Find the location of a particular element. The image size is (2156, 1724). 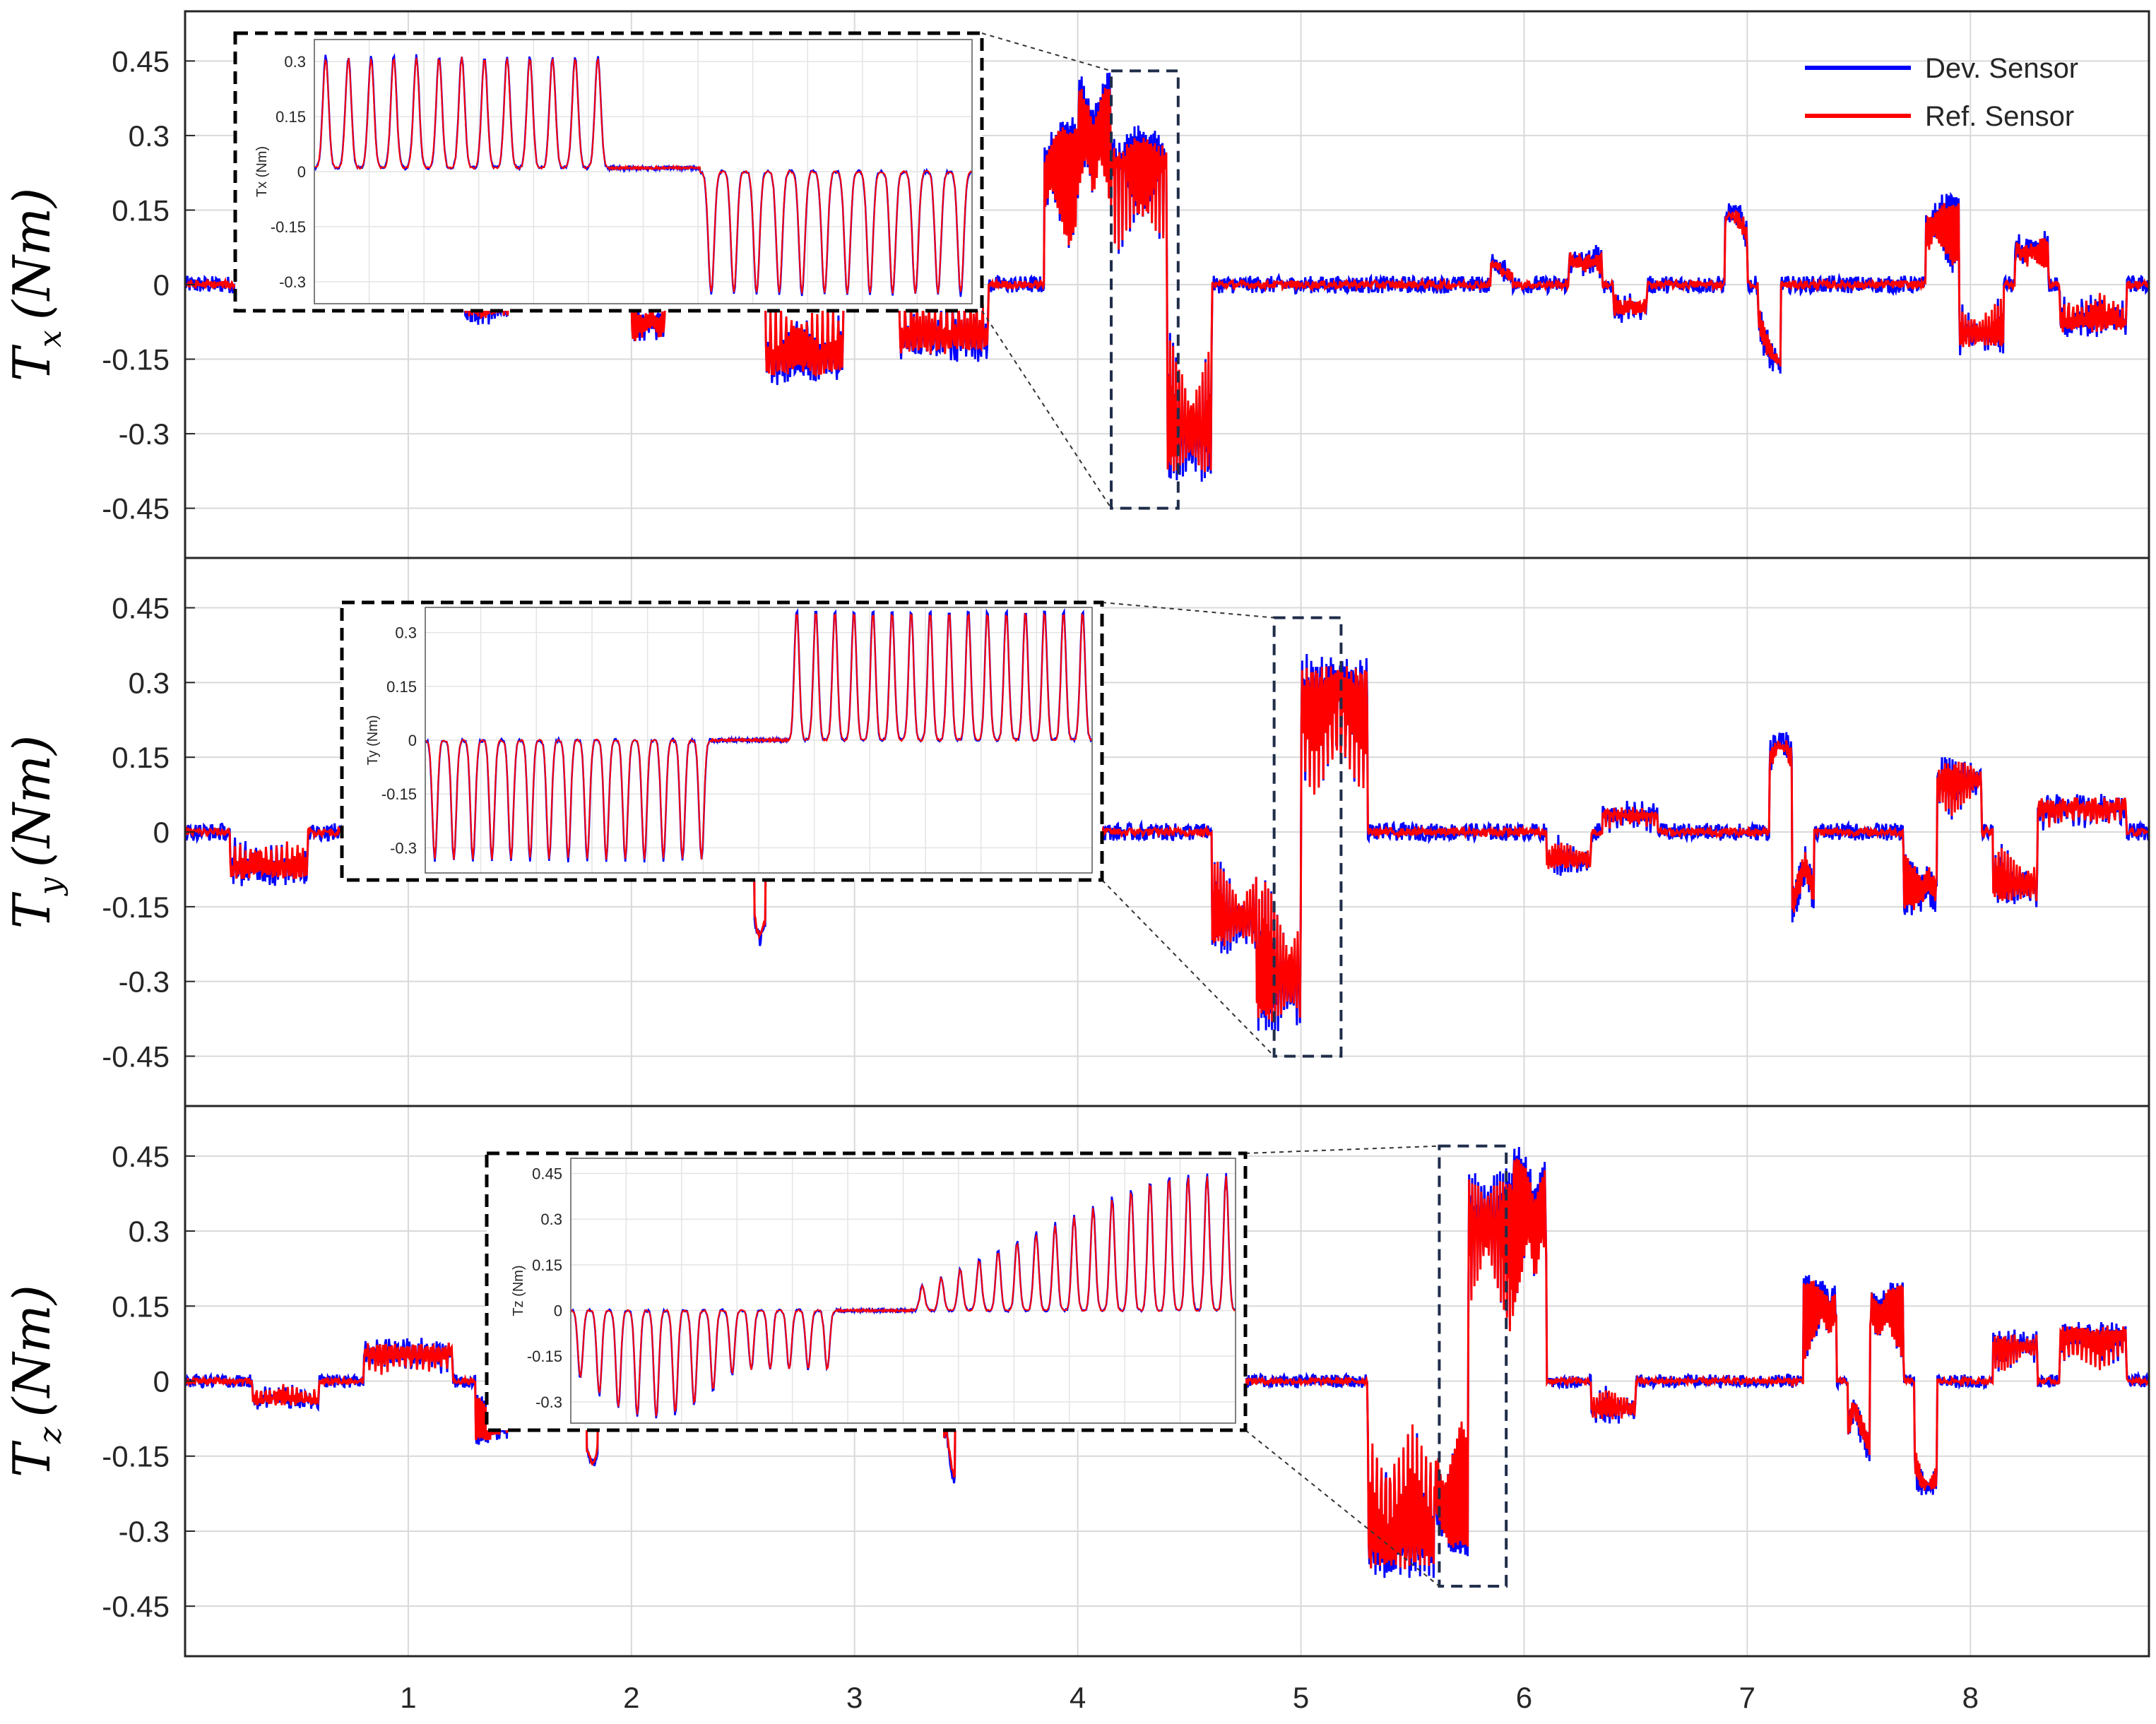

x-tick-label: 5 is located at coordinates (1301, 1697).